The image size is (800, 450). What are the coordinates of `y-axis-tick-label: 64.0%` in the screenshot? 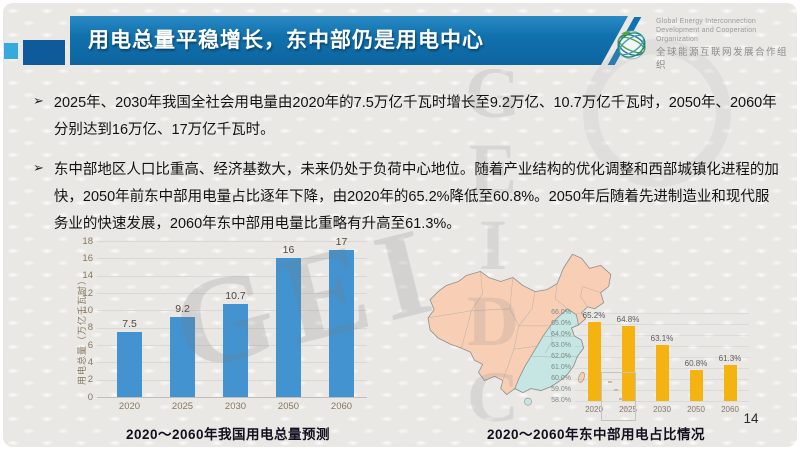 It's located at (561, 334).